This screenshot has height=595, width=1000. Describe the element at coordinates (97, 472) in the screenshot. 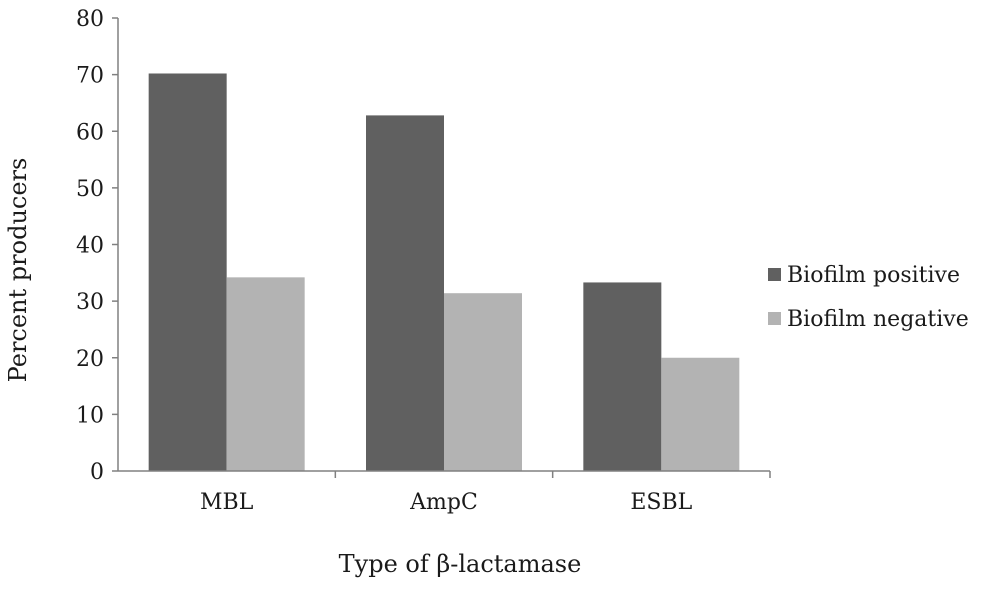

I see `y-tick-label: 0` at that location.